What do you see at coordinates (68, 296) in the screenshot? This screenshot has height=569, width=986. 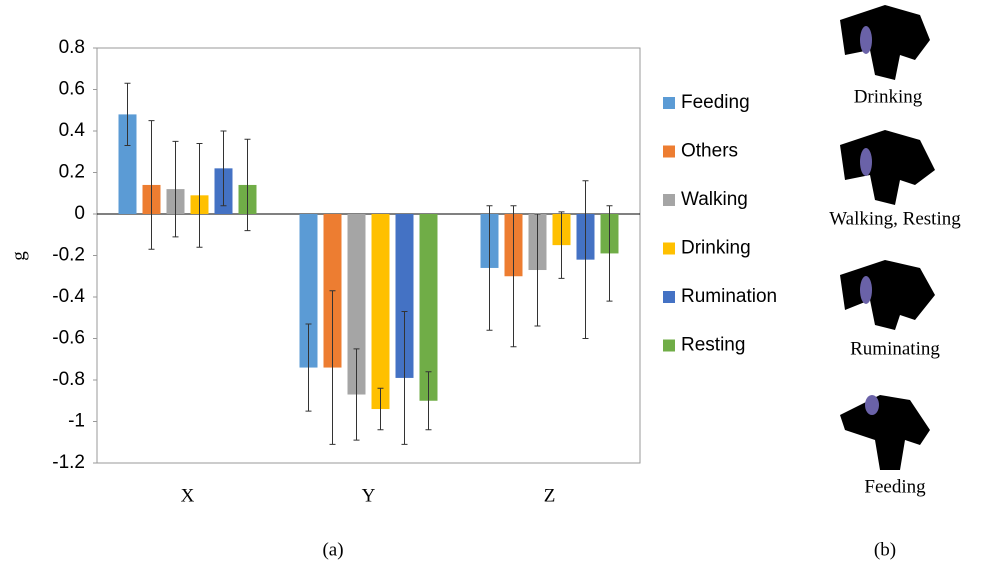 I see `y-tick-label: -0.4` at bounding box center [68, 296].